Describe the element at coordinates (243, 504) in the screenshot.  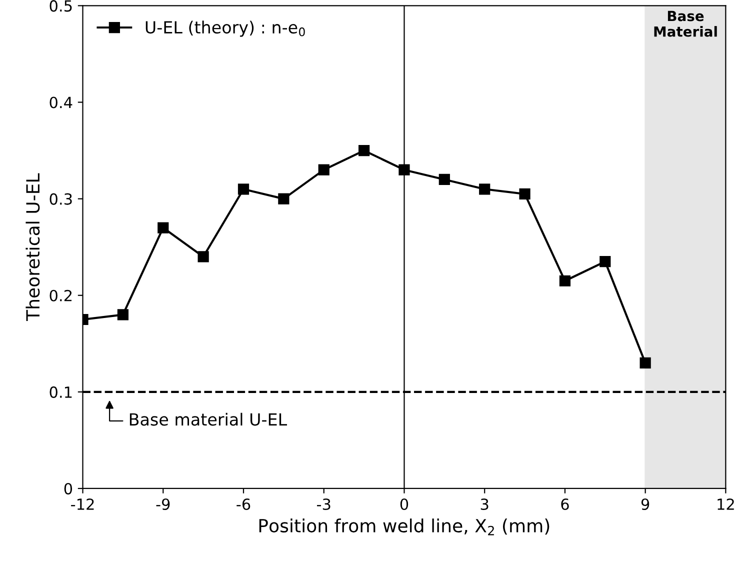
I see `x-tick-label: -6` at that location.